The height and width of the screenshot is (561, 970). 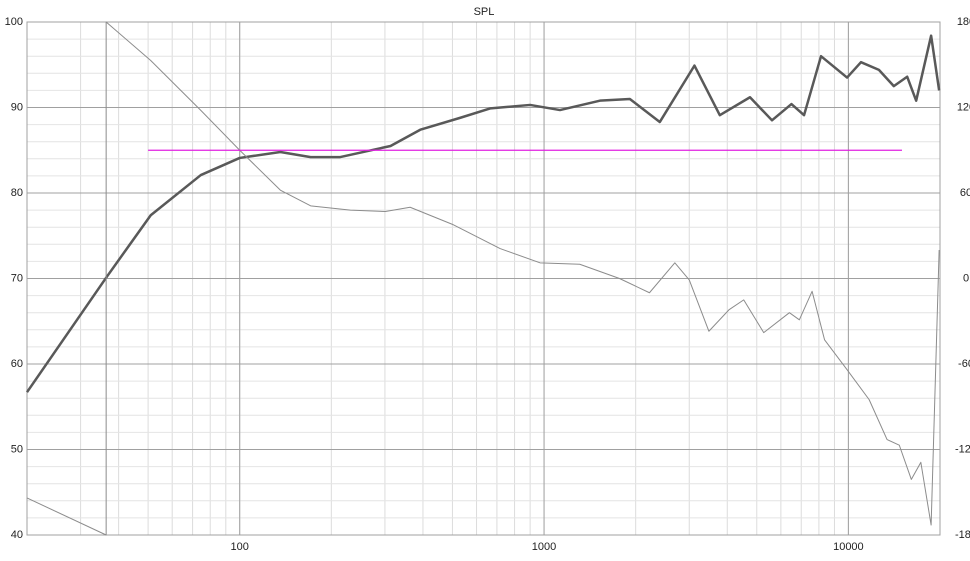 I want to click on y-tick-label: 40, so click(x=17, y=535).